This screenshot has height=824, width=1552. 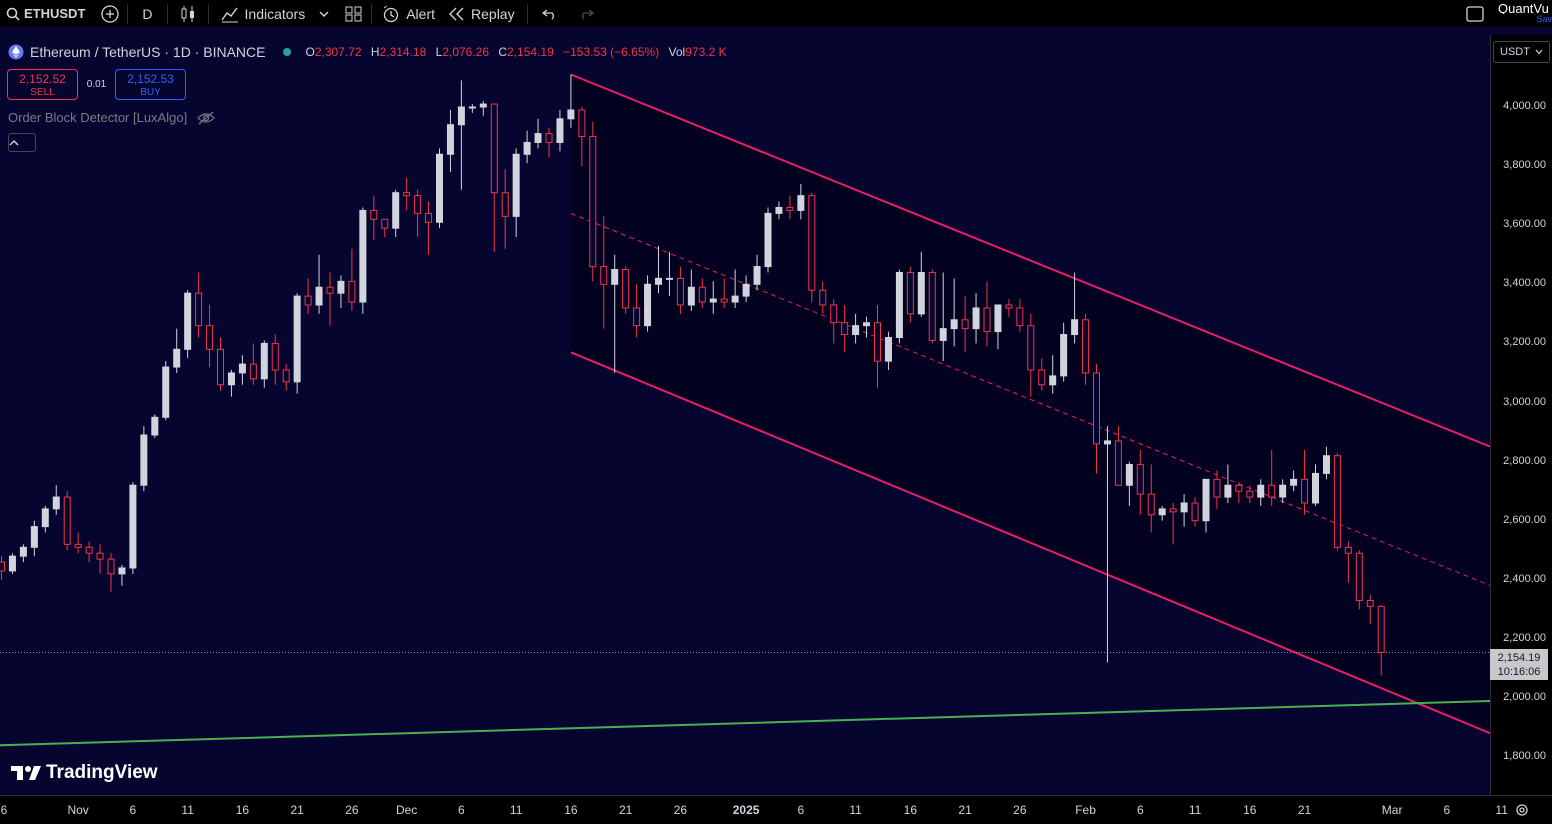 I want to click on templates-button, so click(x=354, y=13).